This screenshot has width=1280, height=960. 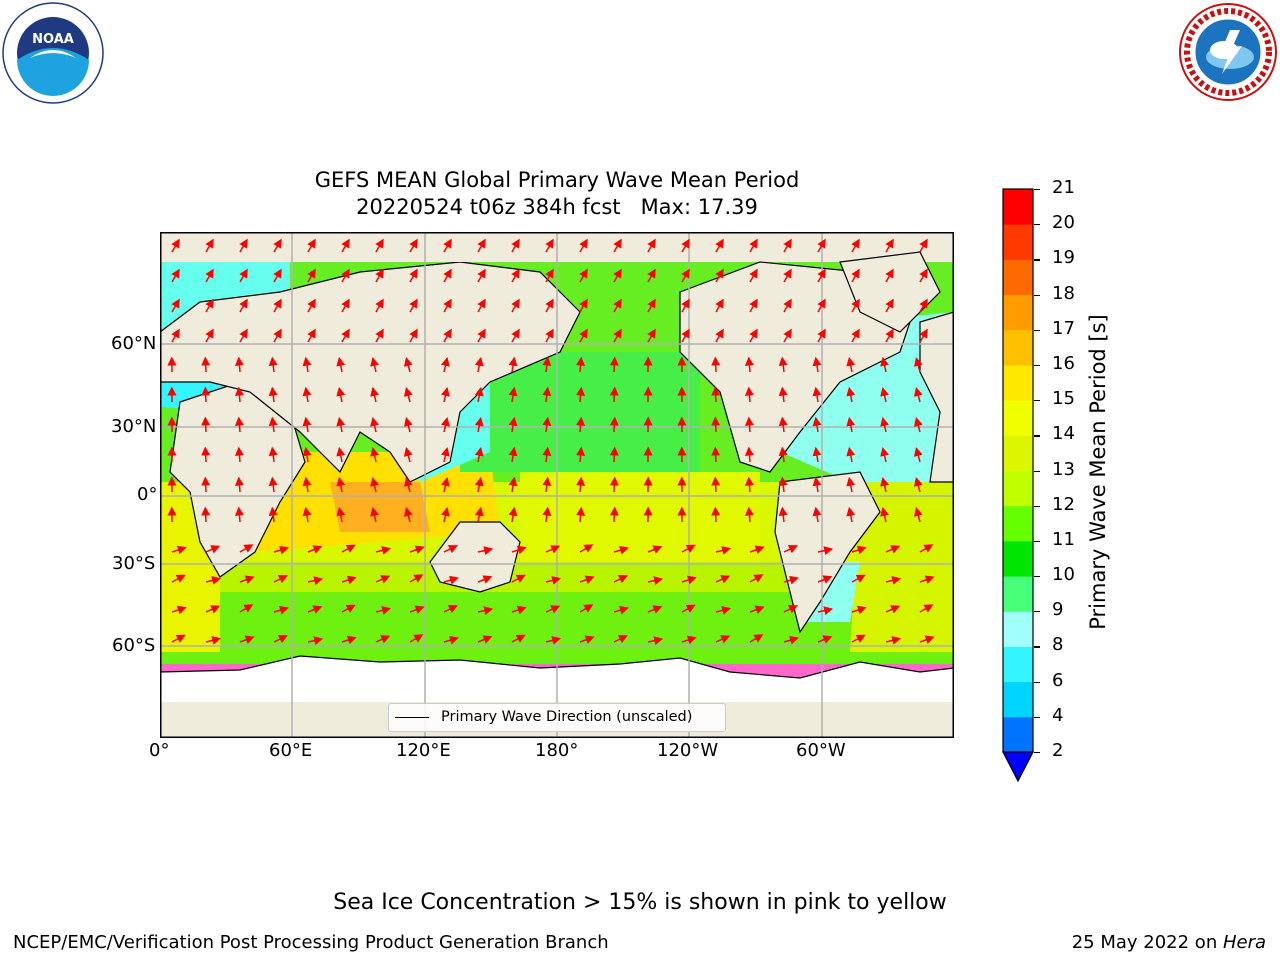 I want to click on colorbar-label: Primary Wave Mean Period [s], so click(x=1098, y=472).